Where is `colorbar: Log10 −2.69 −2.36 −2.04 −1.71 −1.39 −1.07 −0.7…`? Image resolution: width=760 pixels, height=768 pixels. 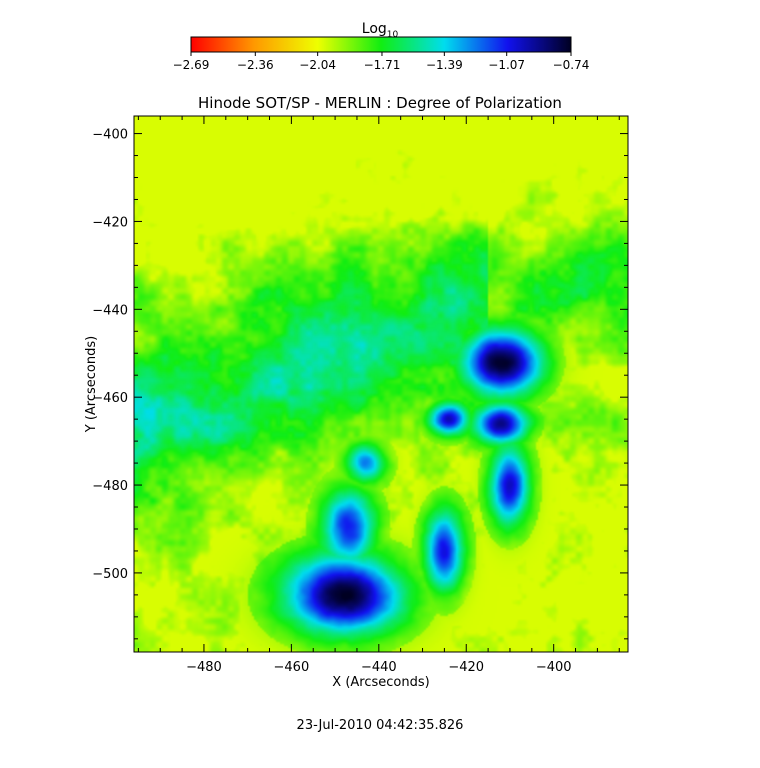
colorbar: Log10 −2.69 −2.36 −2.04 −1.71 −1.39 −1.07 −0.7… is located at coordinates (381, 46).